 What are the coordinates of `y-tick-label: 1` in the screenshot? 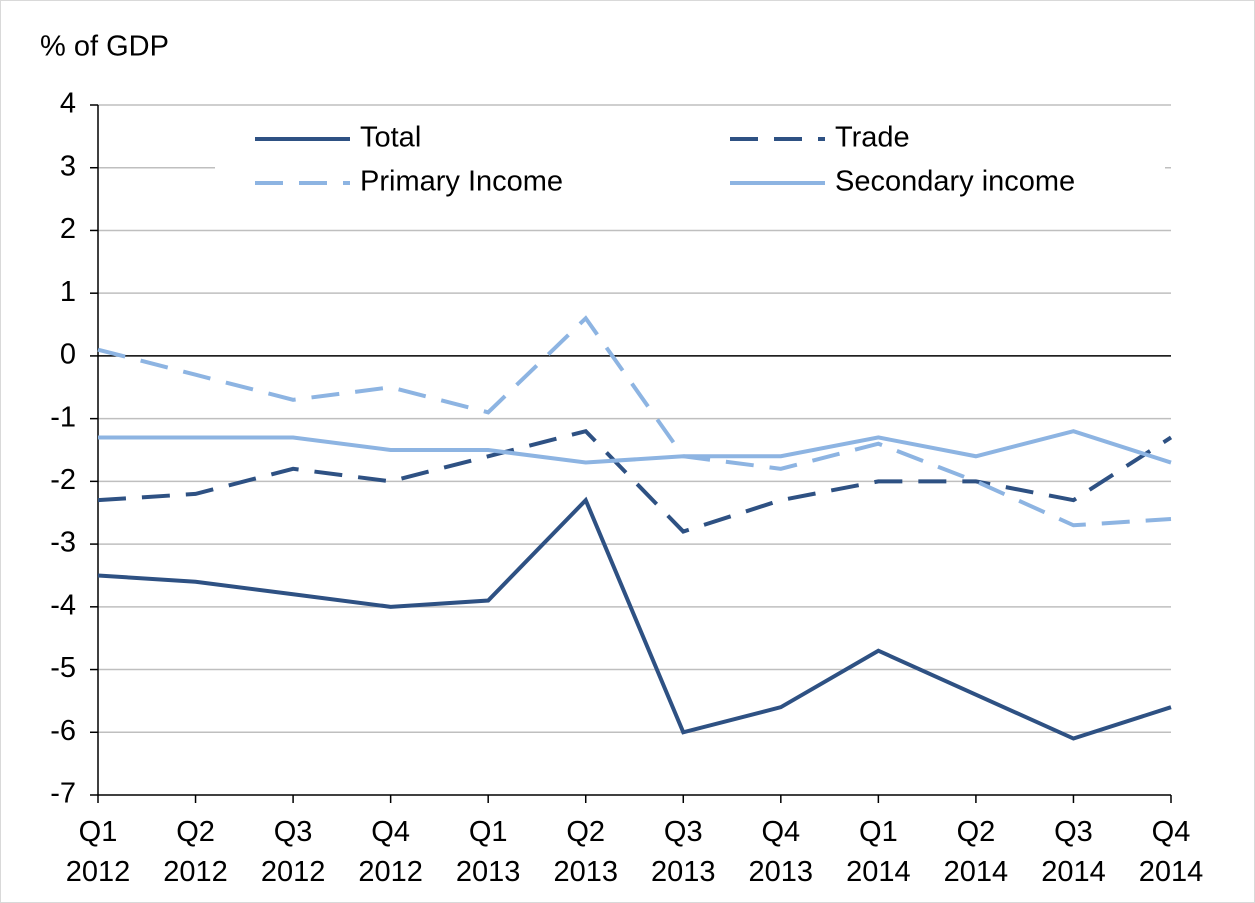 It's located at (68, 292).